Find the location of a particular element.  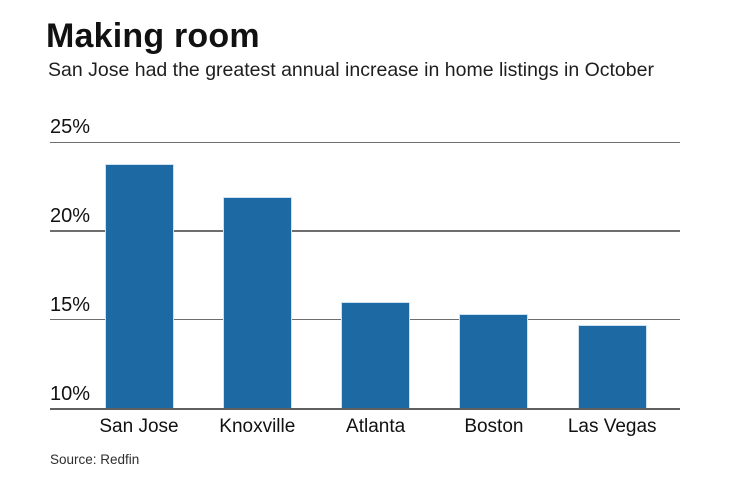

x-axis-label: San Jose is located at coordinates (139, 426).